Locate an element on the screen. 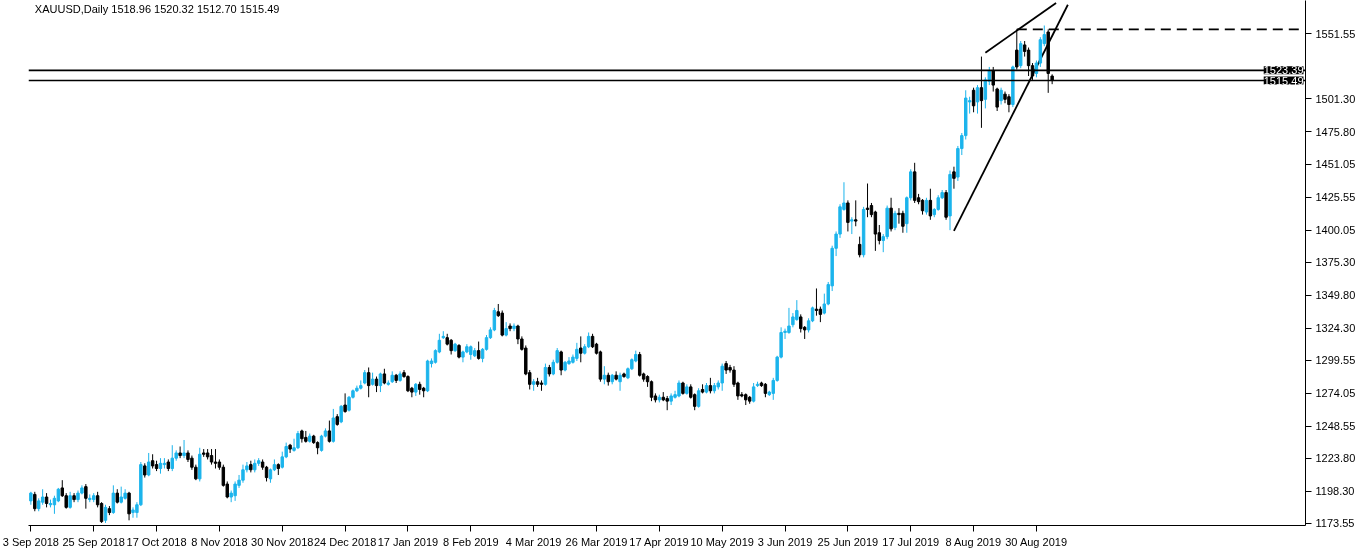  y-tick-label: 1451.05 is located at coordinates (1335, 164).